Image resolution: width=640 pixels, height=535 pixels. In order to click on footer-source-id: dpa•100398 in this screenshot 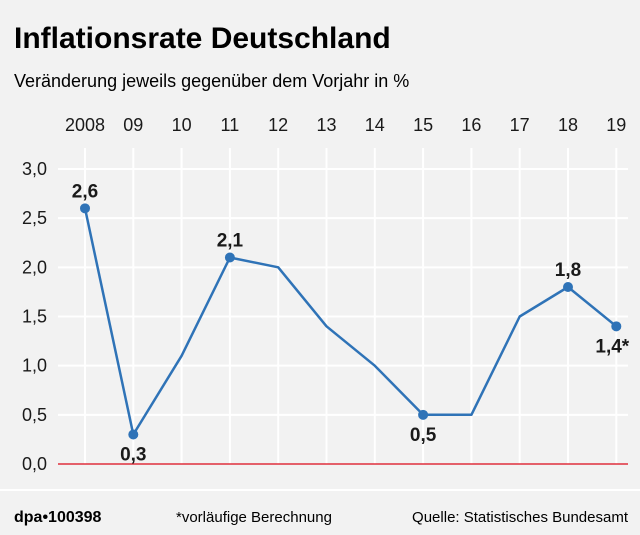, I will do `click(58, 517)`.